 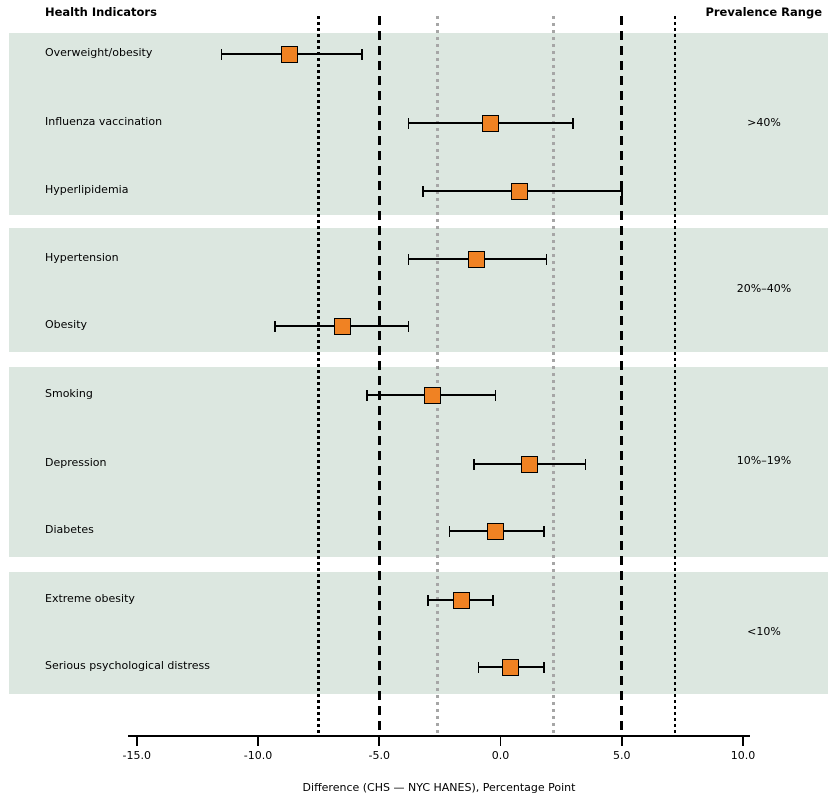 What do you see at coordinates (69, 393) in the screenshot?
I see `indicator-label: Smoking` at bounding box center [69, 393].